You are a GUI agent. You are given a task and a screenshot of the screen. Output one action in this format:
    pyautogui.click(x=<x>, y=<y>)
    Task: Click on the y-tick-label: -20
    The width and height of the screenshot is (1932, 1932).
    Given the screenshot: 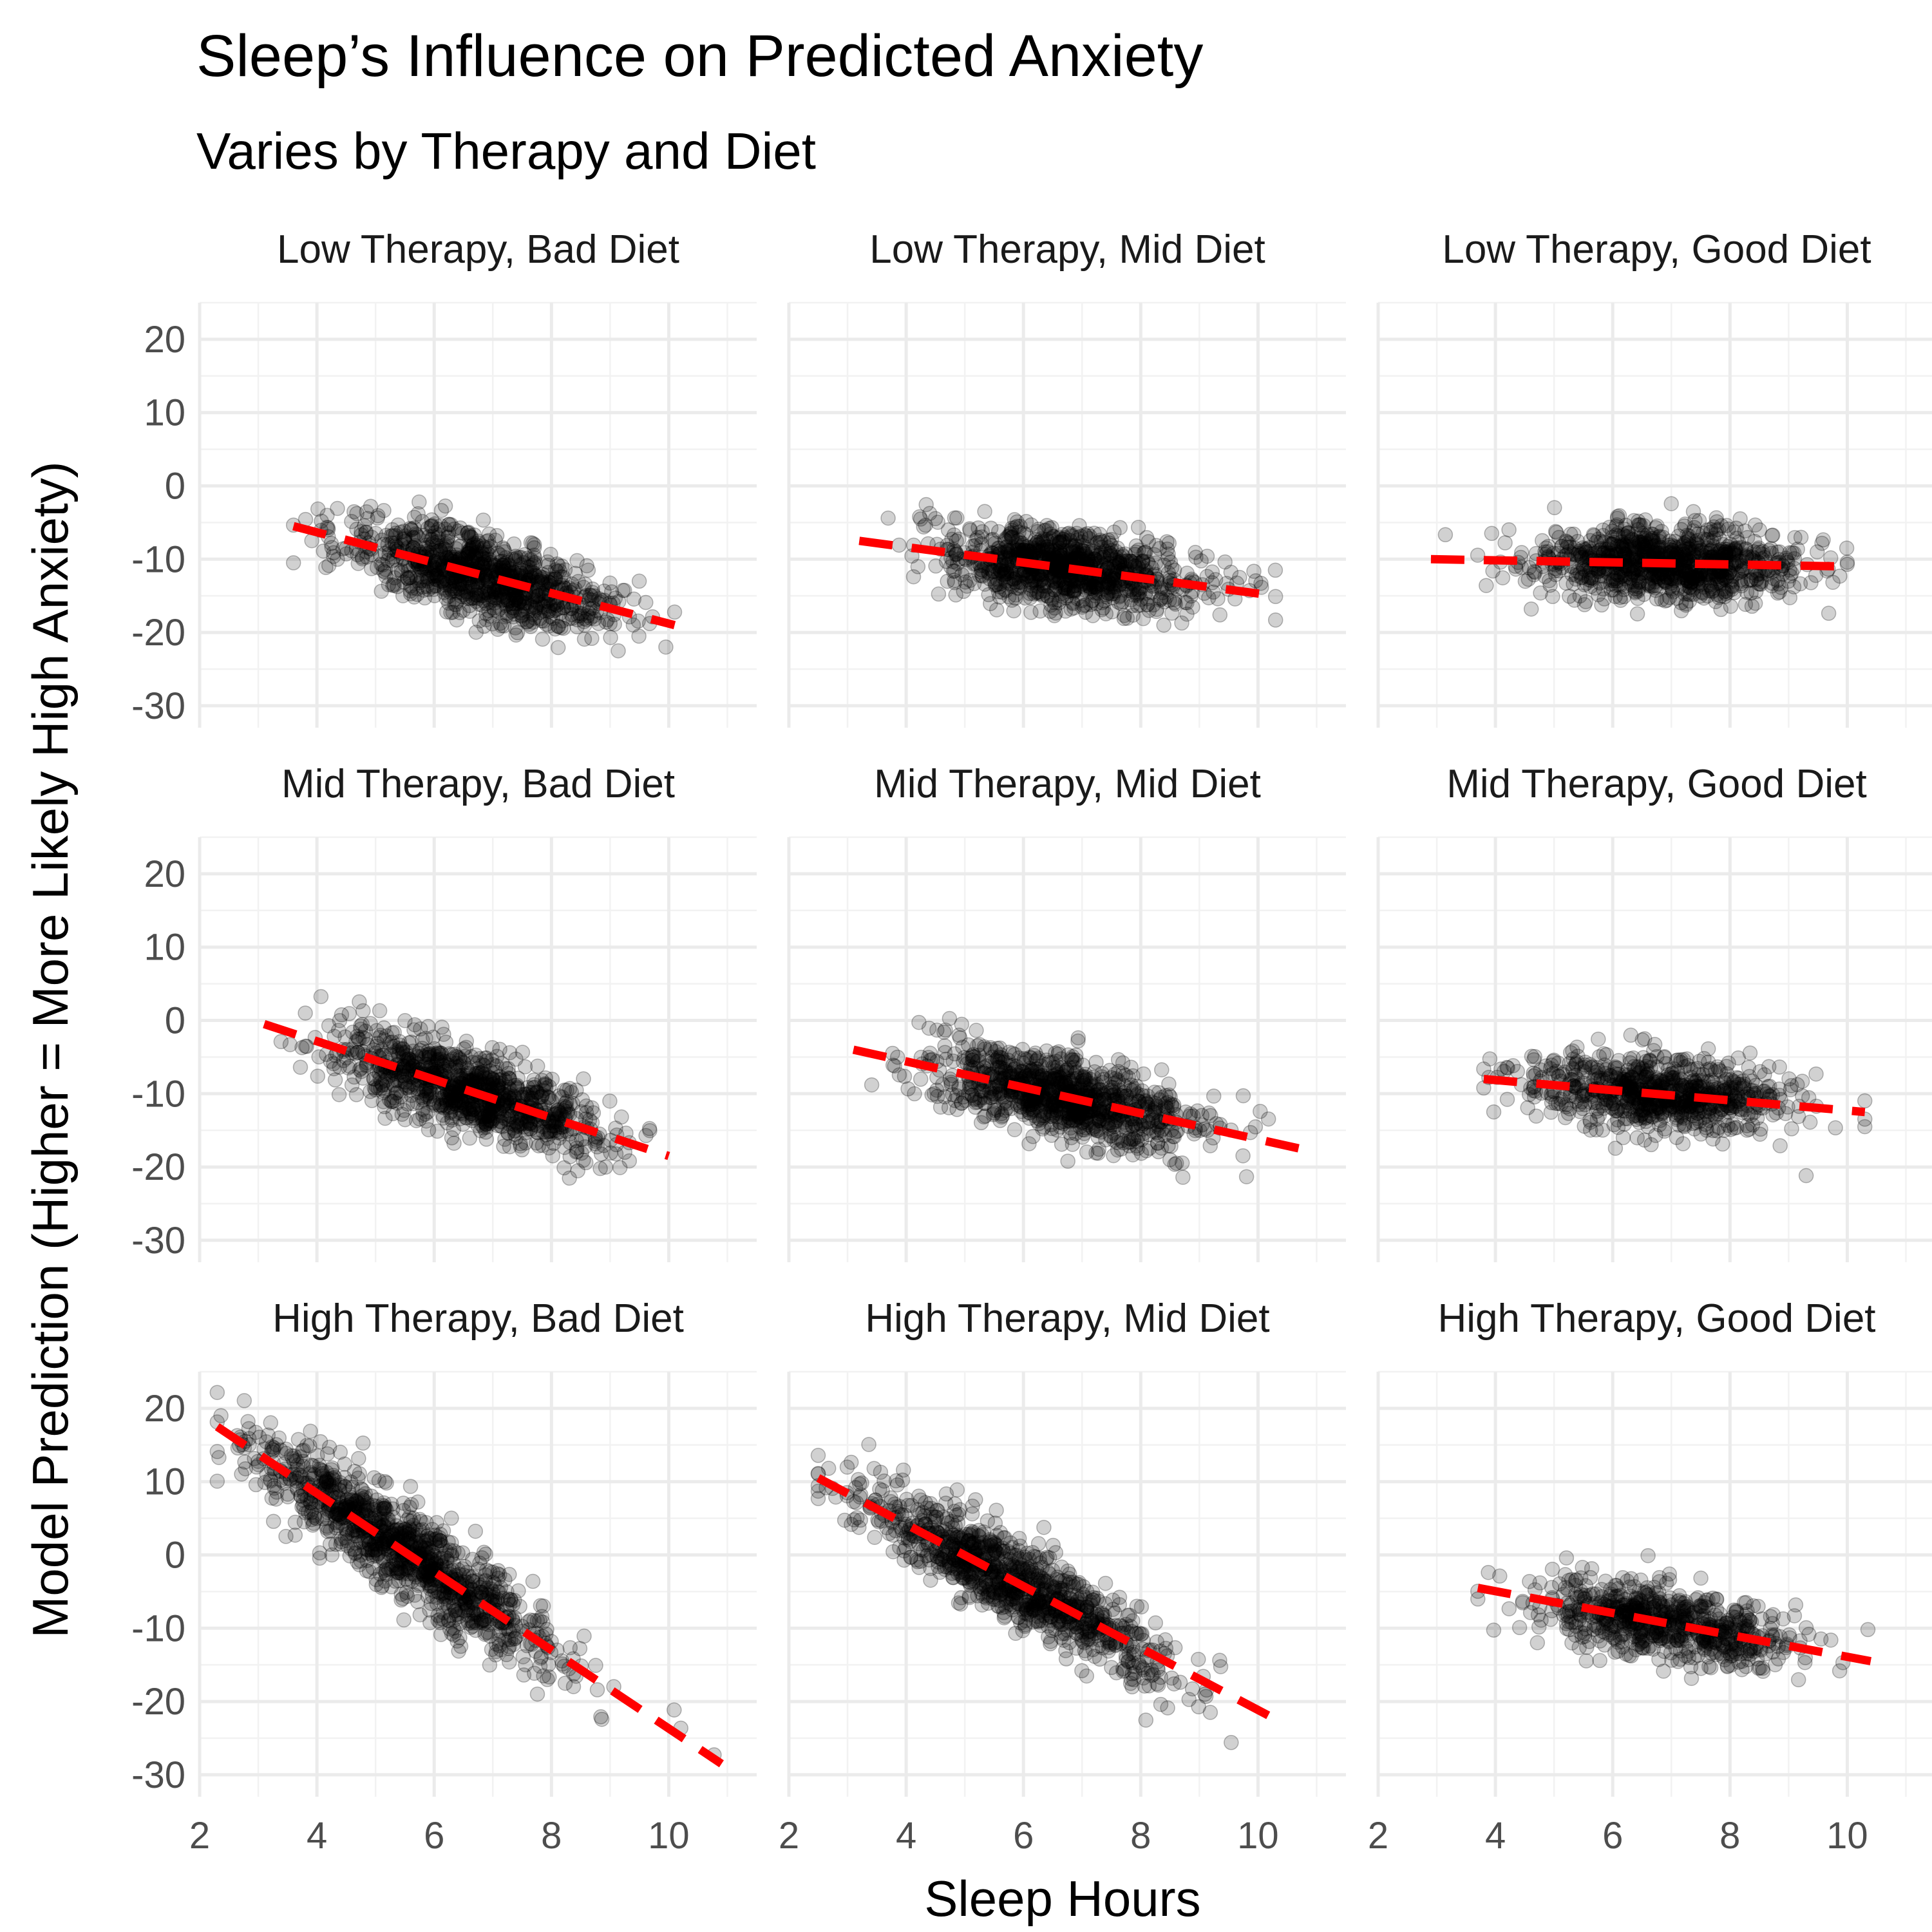 What is the action you would take?
    pyautogui.click(x=158, y=633)
    